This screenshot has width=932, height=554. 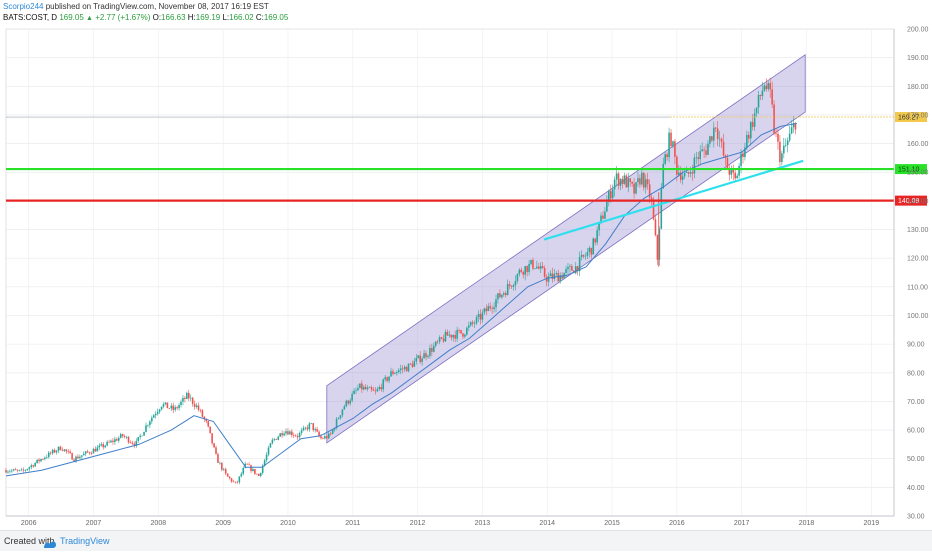 What do you see at coordinates (807, 523) in the screenshot?
I see `x-tick-label: 2018` at bounding box center [807, 523].